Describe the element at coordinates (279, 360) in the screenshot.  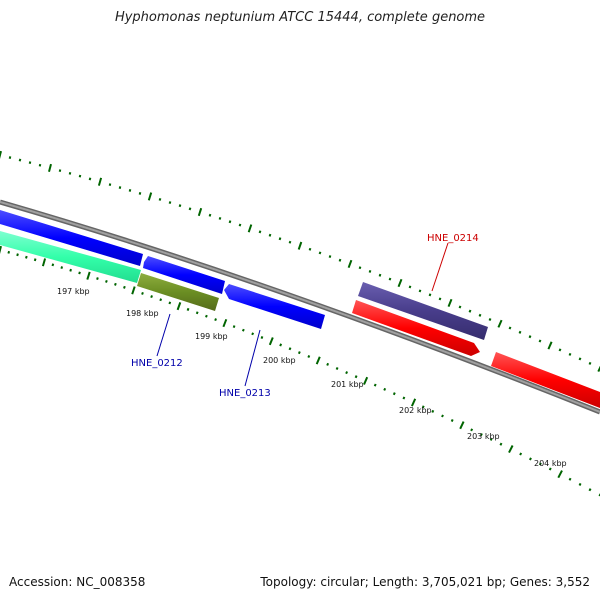
I see `scale-label-200: 200 kbp` at that location.